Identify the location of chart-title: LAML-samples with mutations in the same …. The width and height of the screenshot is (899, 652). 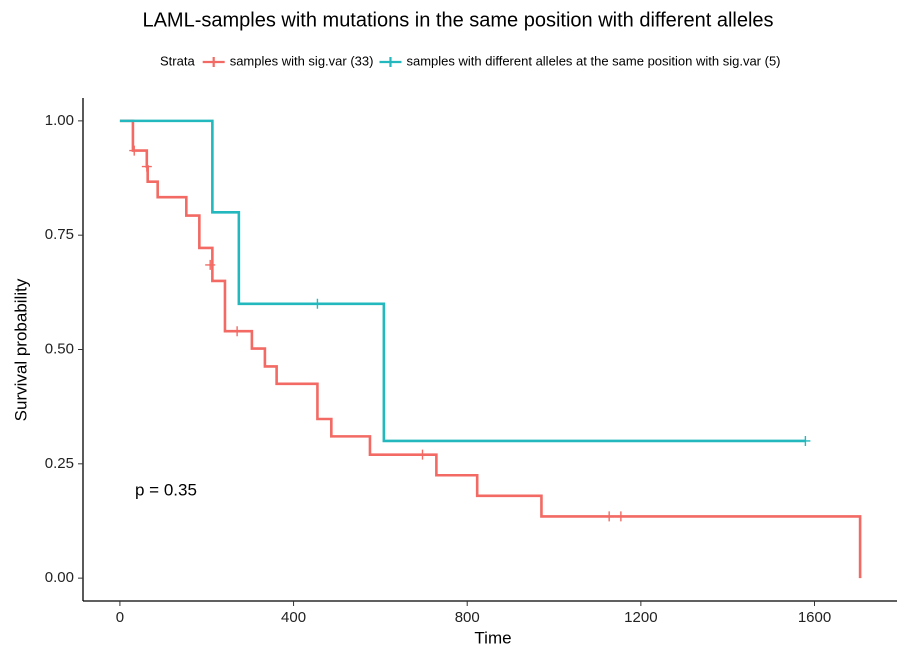
(457, 20).